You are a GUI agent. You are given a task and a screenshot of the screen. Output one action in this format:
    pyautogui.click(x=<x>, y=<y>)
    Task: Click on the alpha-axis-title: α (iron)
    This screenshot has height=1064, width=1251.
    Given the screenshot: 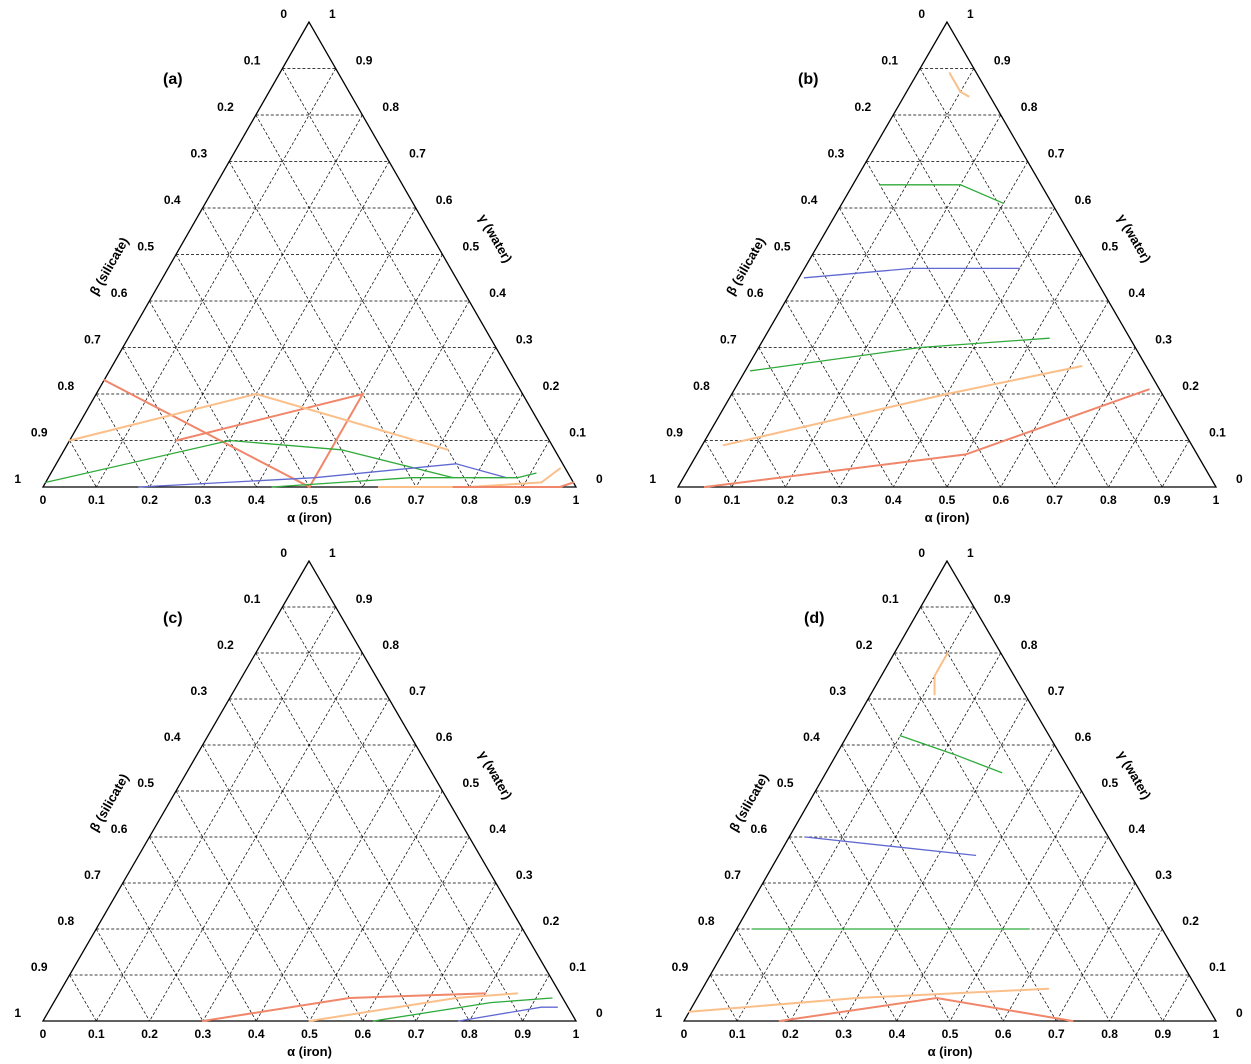 What is the action you would take?
    pyautogui.click(x=947, y=517)
    